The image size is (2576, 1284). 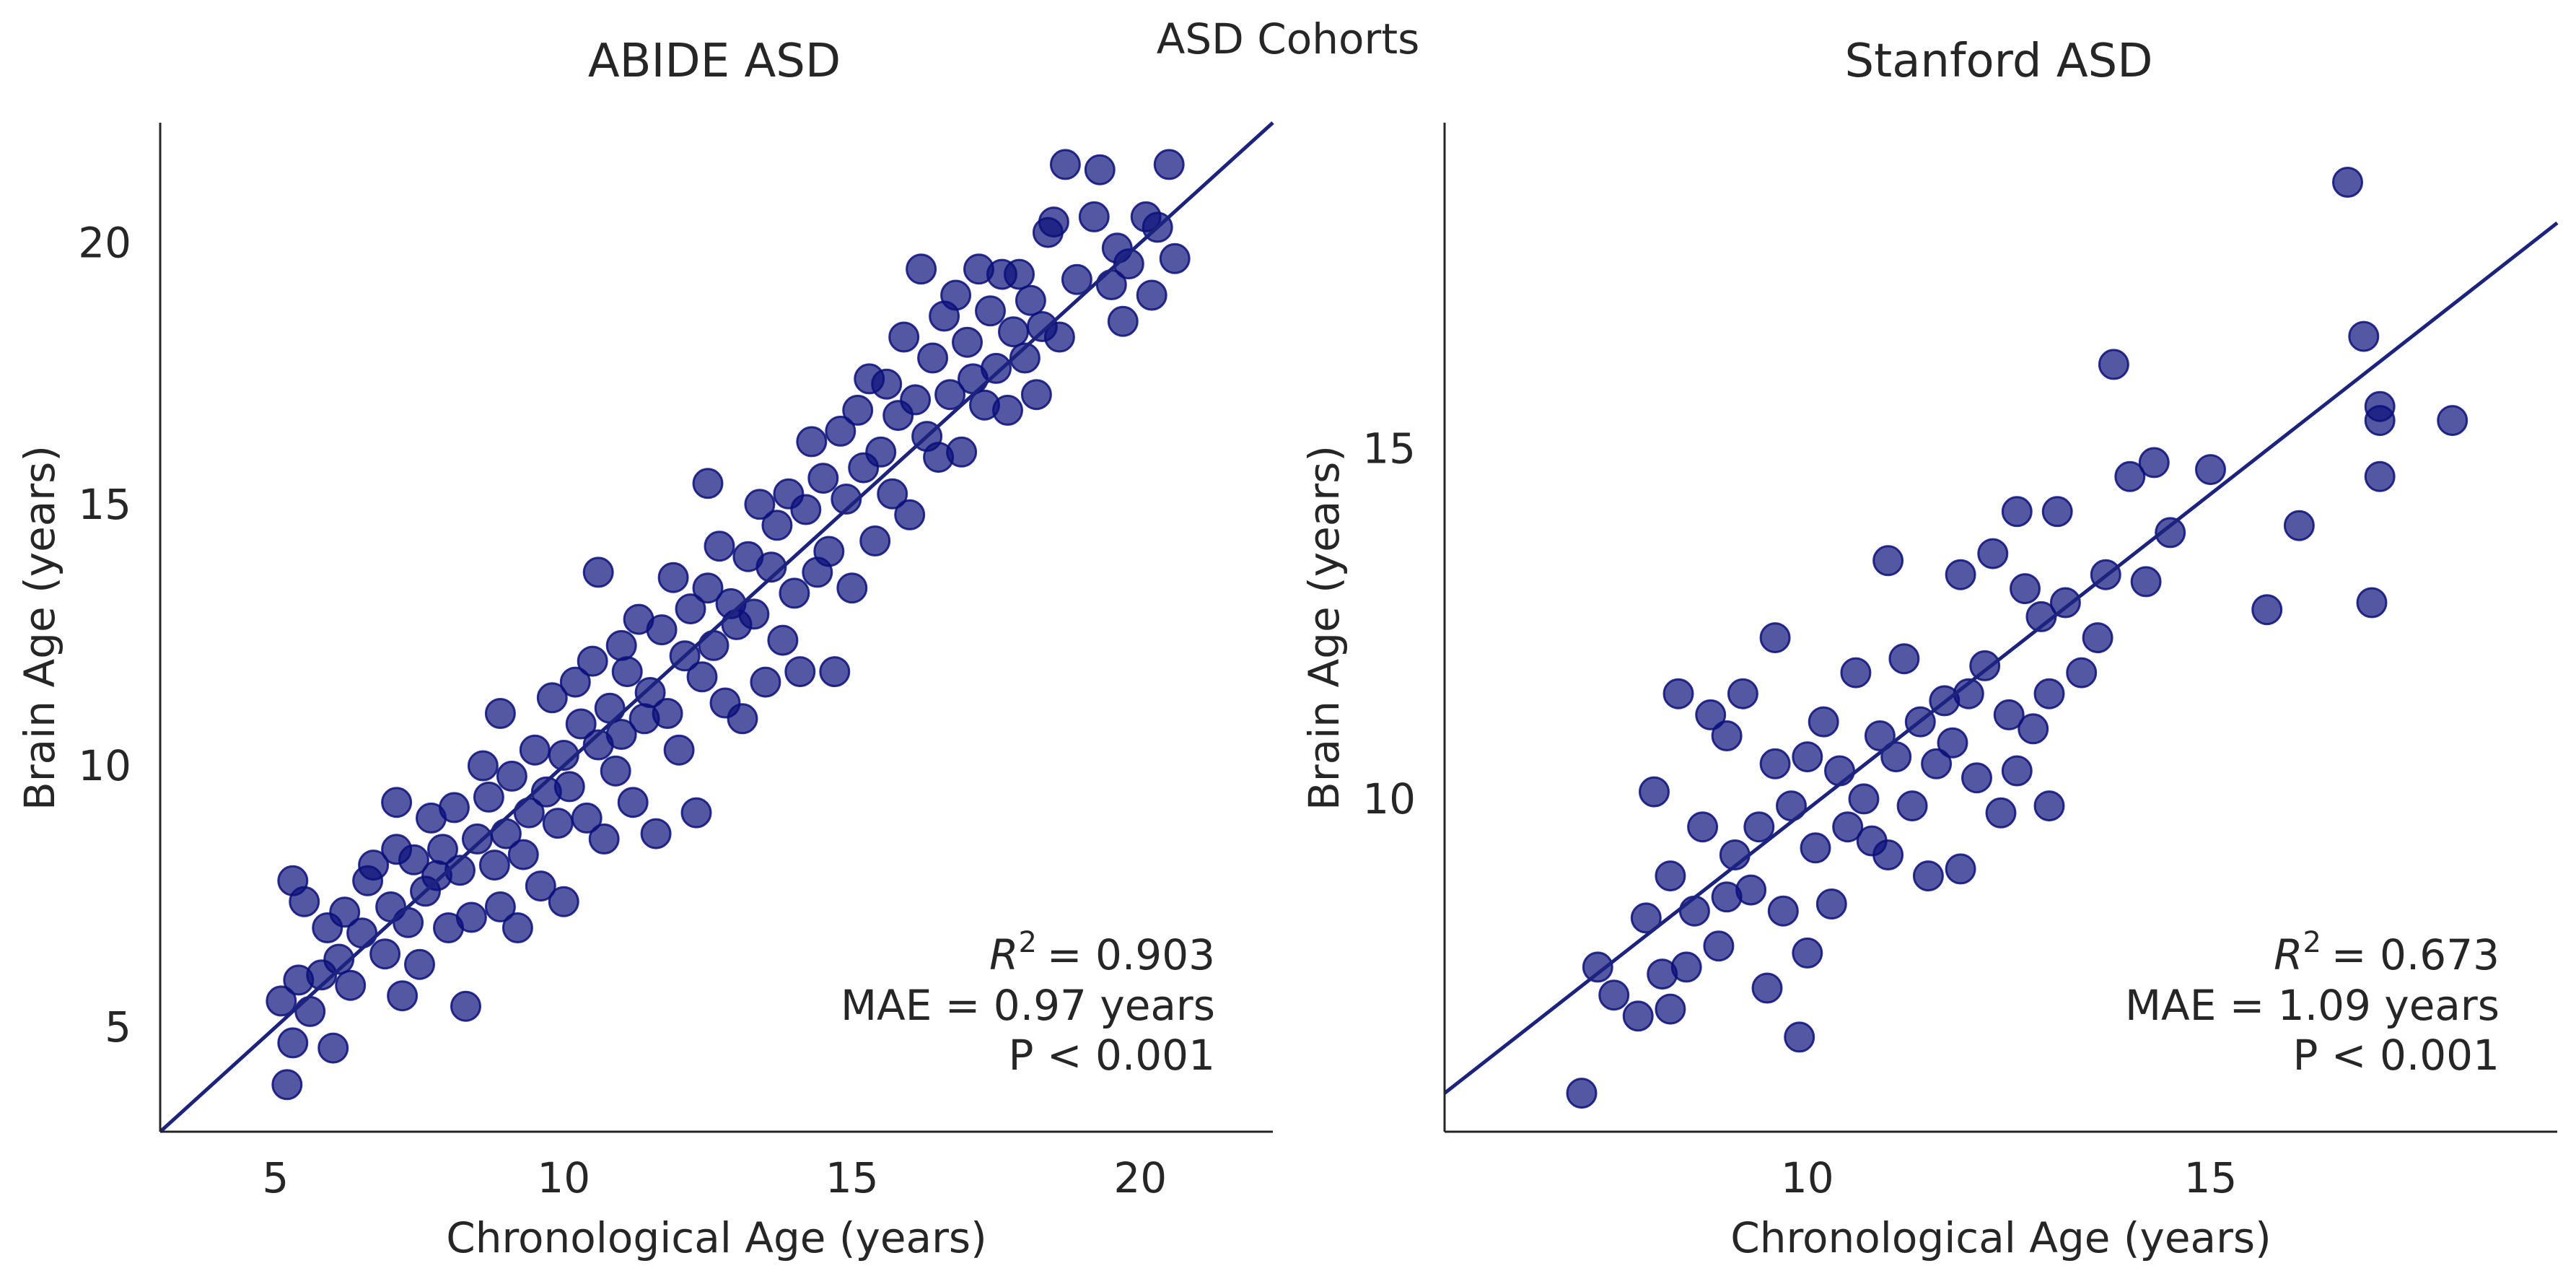 What do you see at coordinates (1389, 448) in the screenshot?
I see `y-tick-label: 15` at bounding box center [1389, 448].